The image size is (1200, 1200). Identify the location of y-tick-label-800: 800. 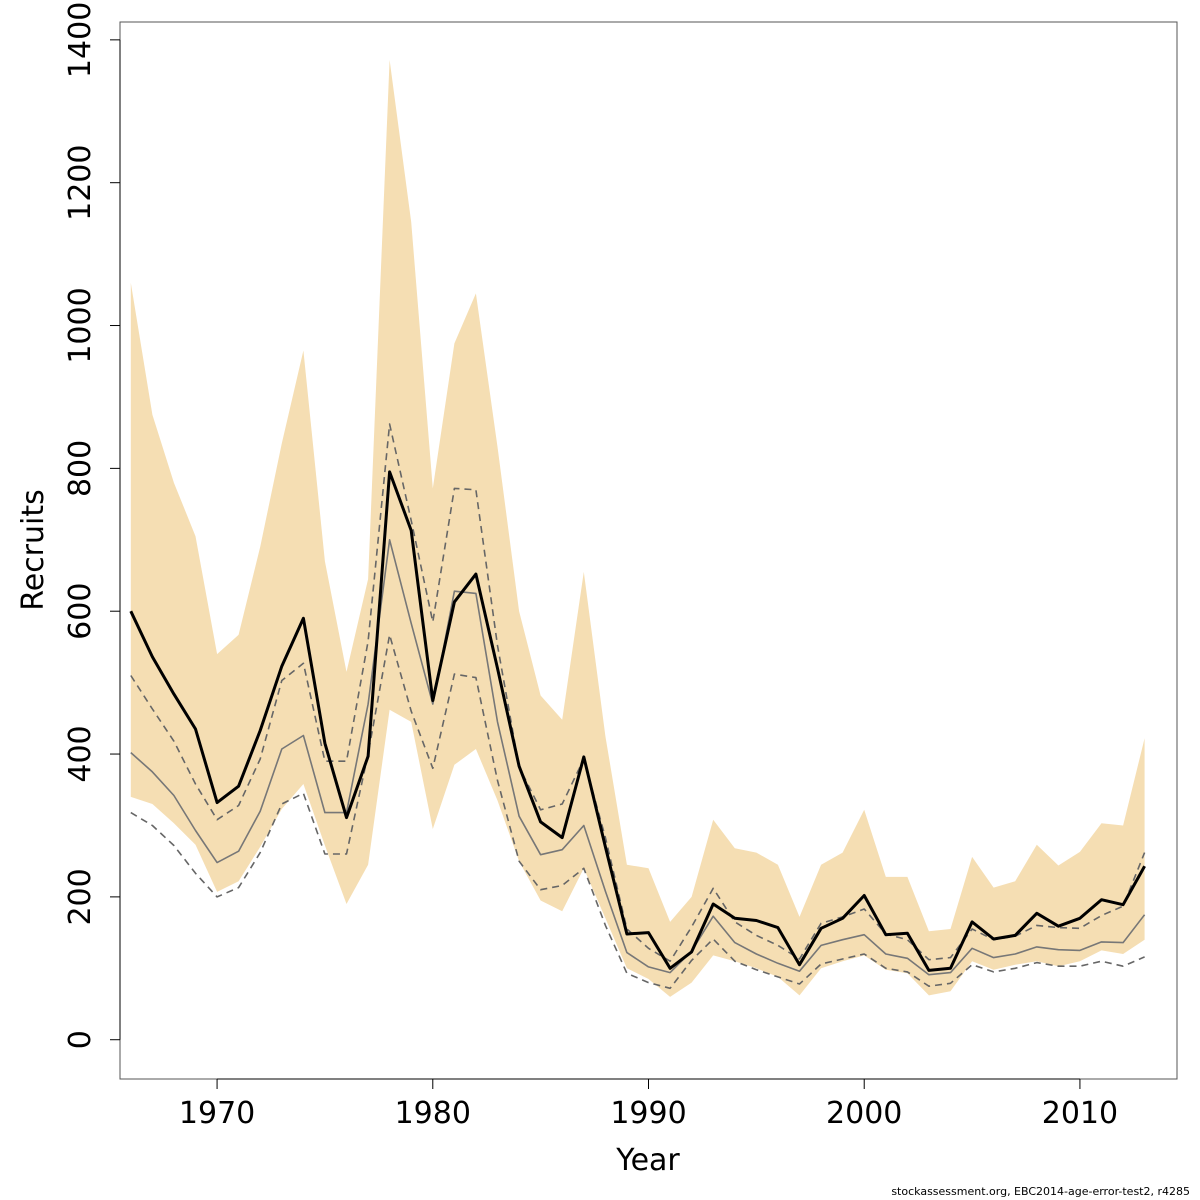
(80, 468).